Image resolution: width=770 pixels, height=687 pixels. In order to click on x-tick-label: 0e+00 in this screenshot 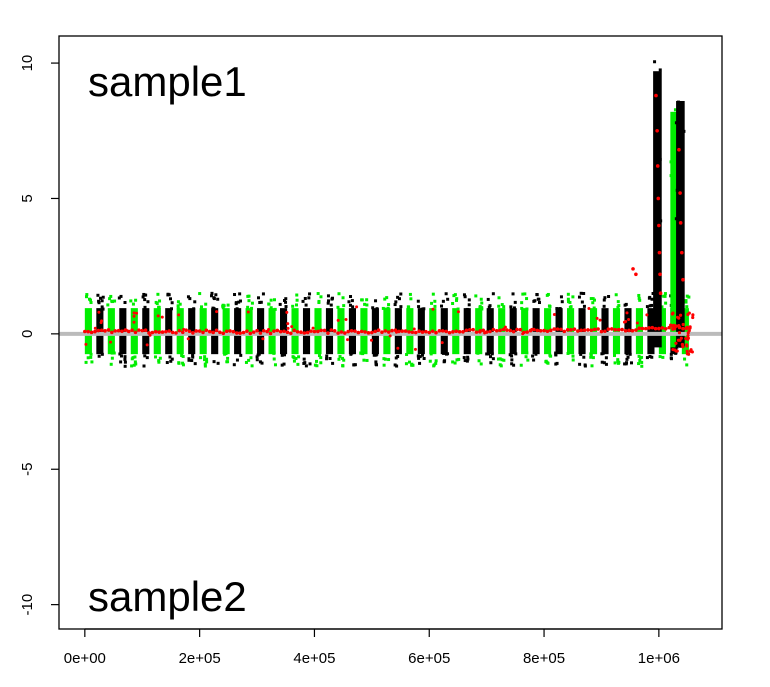, I will do `click(85, 658)`.